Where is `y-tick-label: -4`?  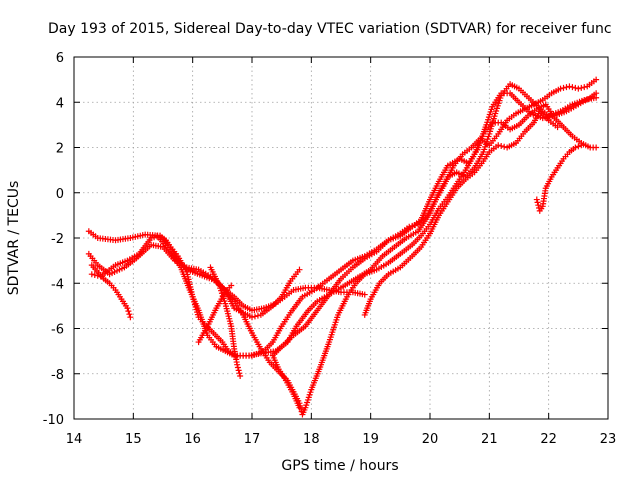
y-tick-label: -4 is located at coordinates (57, 284).